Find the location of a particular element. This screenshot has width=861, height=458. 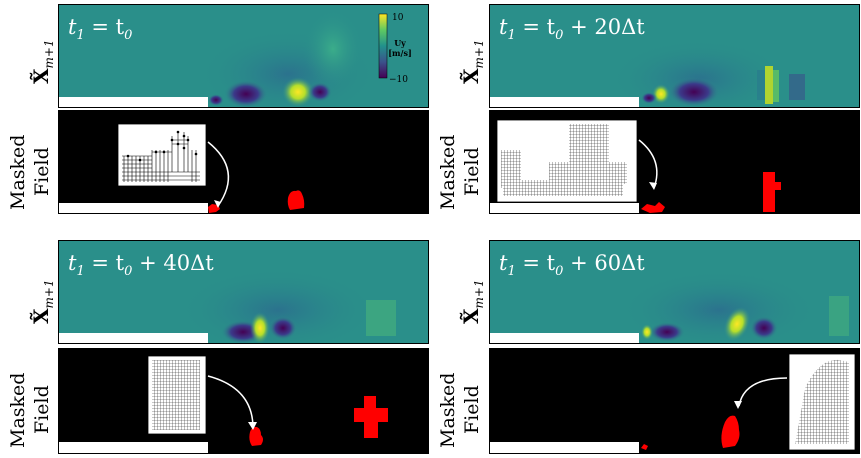

row-label-field-bottom-left: X̃m+1 is located at coordinates (42, 301).